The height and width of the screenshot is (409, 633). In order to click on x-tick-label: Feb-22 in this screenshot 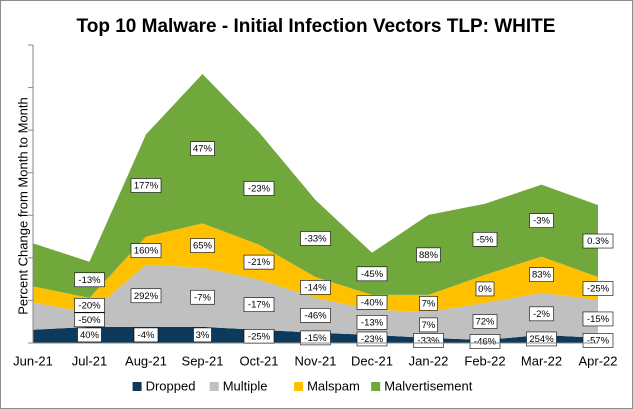, I will do `click(484, 360)`.